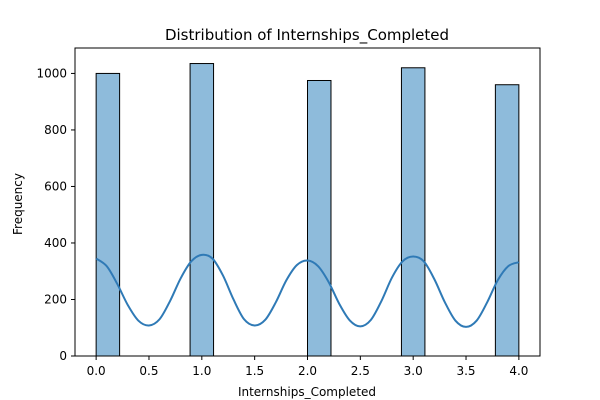 This screenshot has height=400, width=600. What do you see at coordinates (254, 371) in the screenshot?
I see `x-tick-label: 1.5` at bounding box center [254, 371].